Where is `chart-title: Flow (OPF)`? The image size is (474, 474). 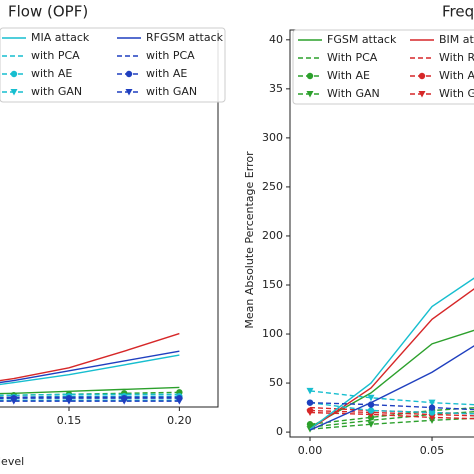 chart-title: Flow (OPF) is located at coordinates (48, 12).